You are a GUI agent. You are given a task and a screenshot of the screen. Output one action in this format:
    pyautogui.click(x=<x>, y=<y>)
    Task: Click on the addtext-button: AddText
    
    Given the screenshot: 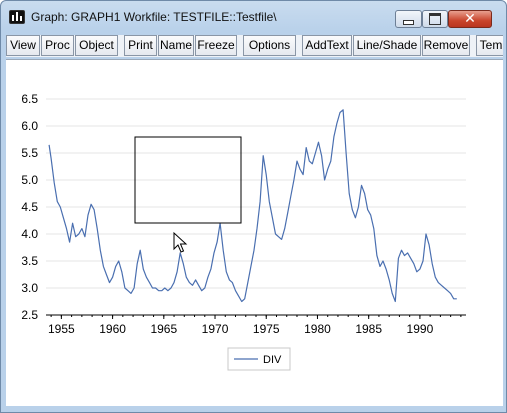 What is the action you would take?
    pyautogui.click(x=327, y=45)
    